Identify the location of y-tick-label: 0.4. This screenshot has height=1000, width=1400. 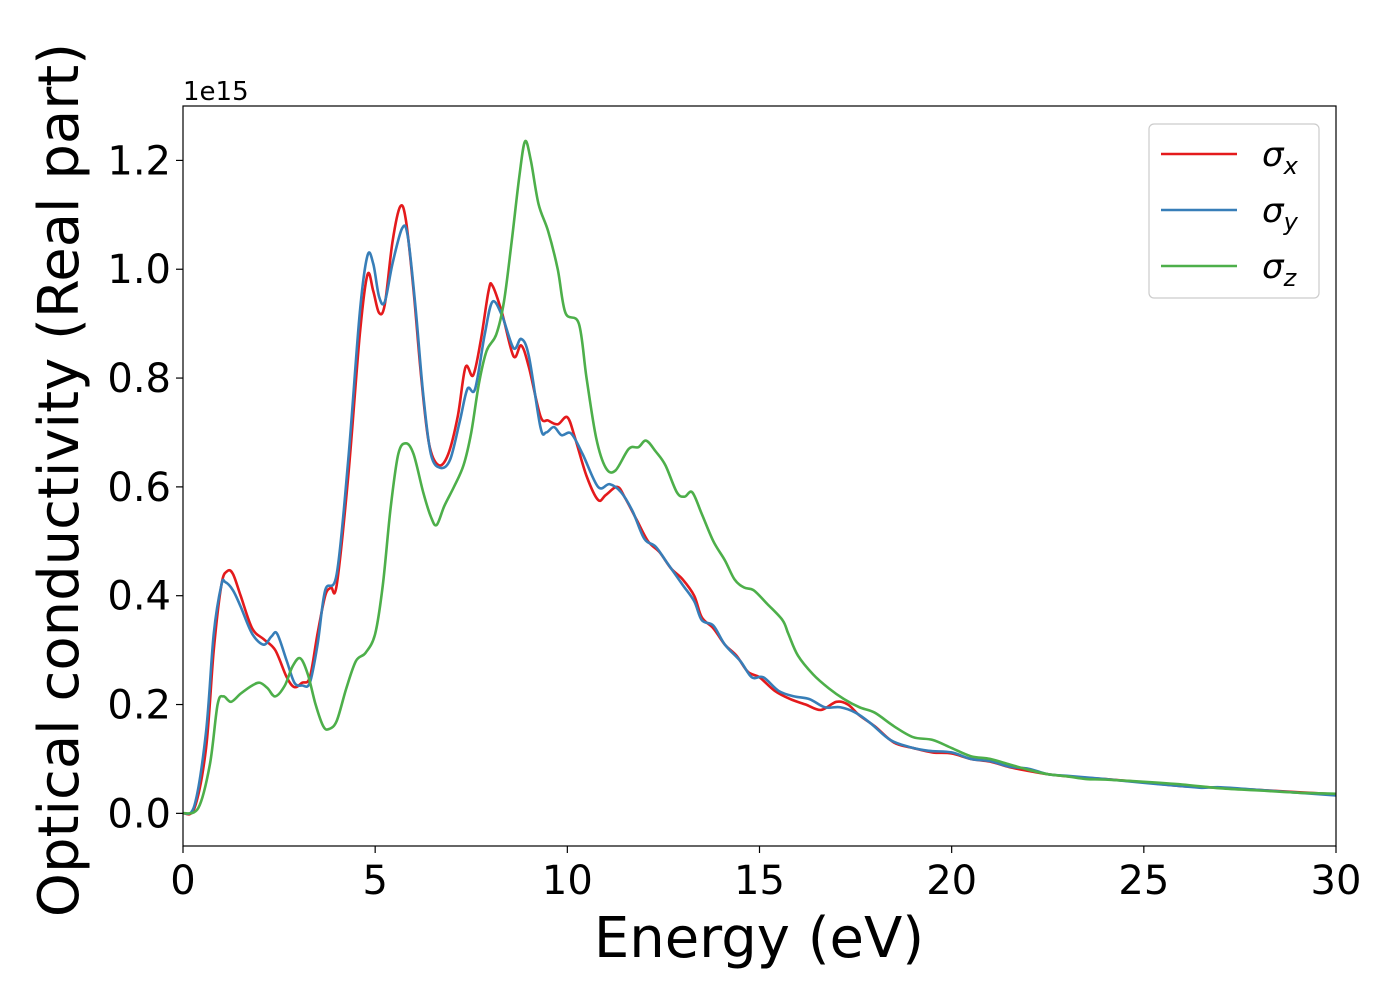
(139, 597).